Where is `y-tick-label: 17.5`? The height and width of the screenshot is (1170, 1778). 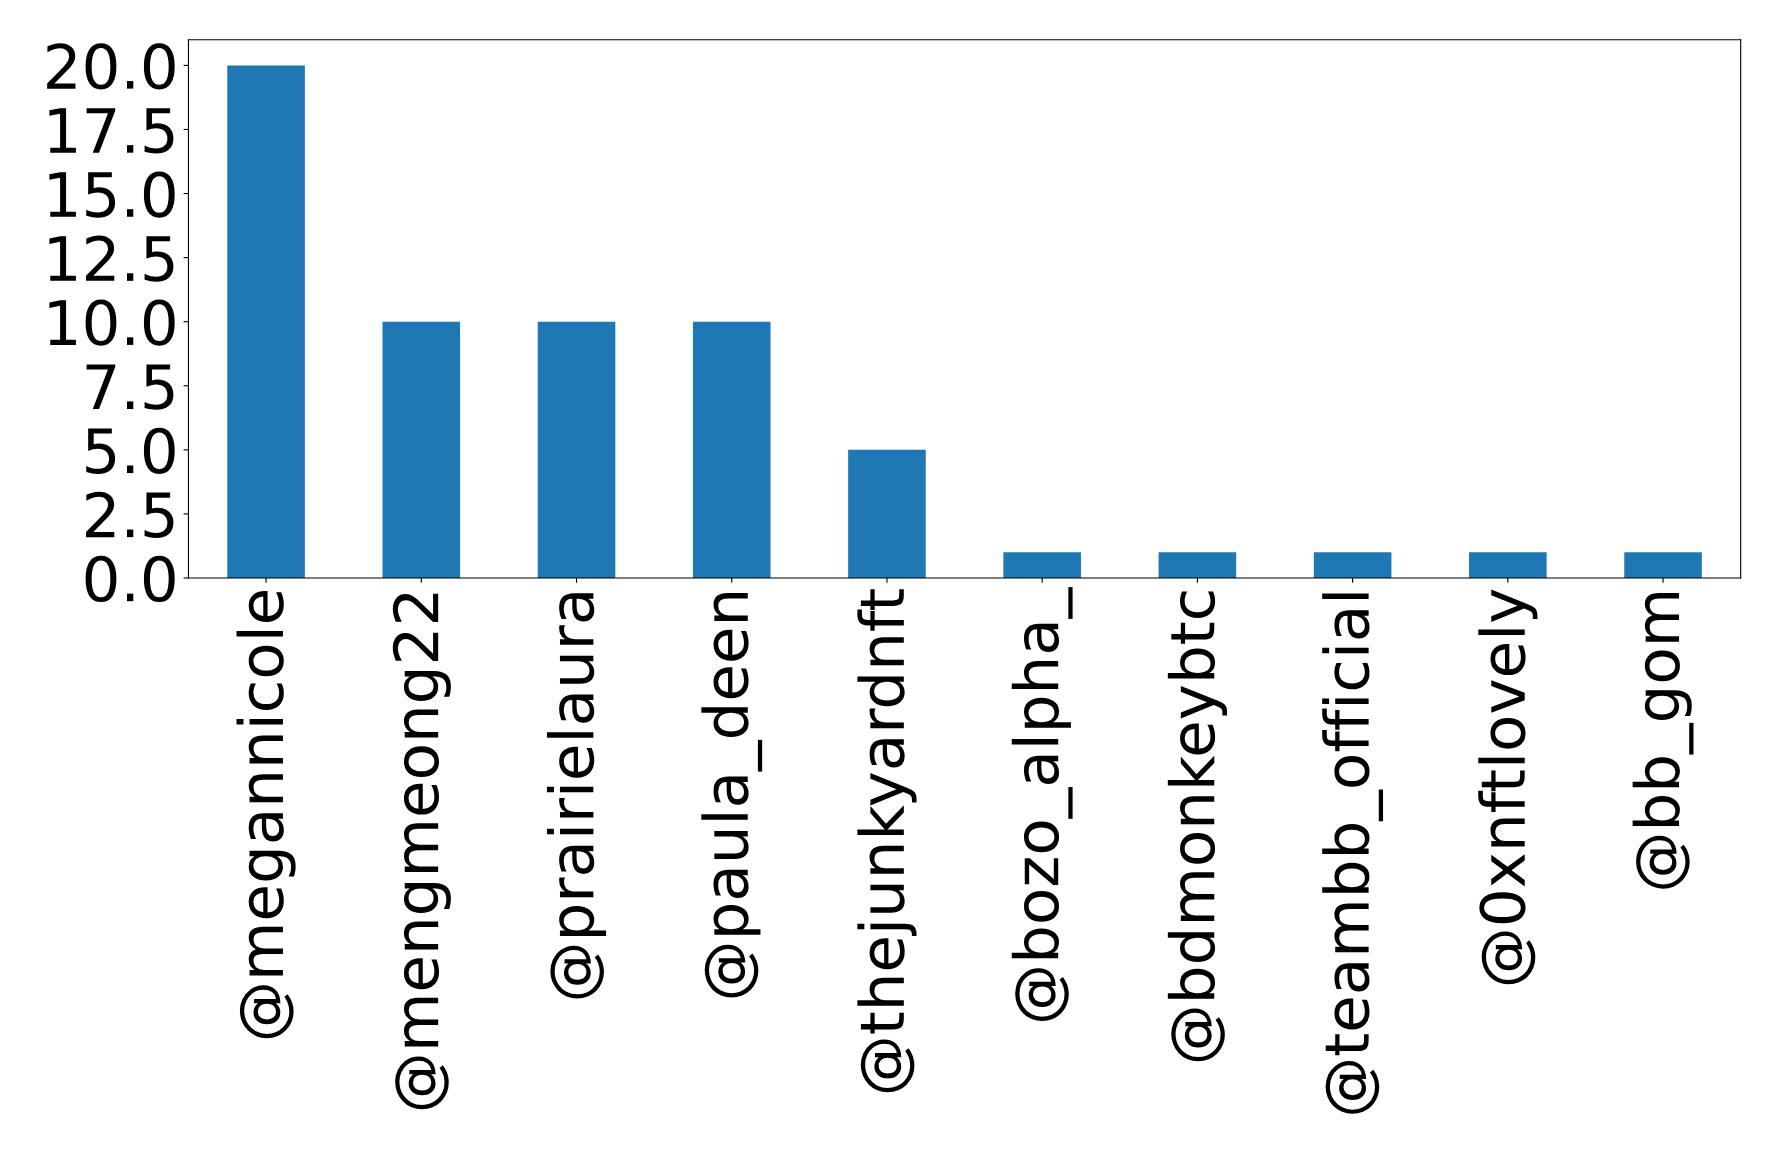 y-tick-label: 17.5 is located at coordinates (111, 131).